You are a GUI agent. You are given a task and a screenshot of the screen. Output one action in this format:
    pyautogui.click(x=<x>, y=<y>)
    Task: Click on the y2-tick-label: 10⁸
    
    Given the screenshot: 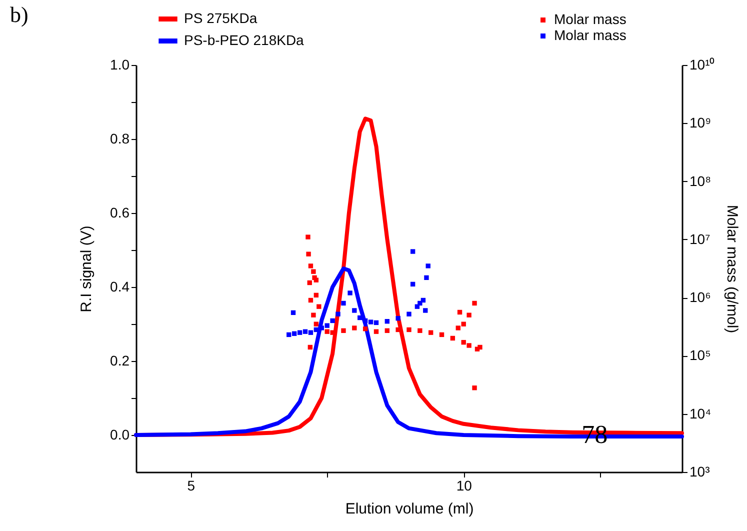 What is the action you would take?
    pyautogui.click(x=701, y=180)
    